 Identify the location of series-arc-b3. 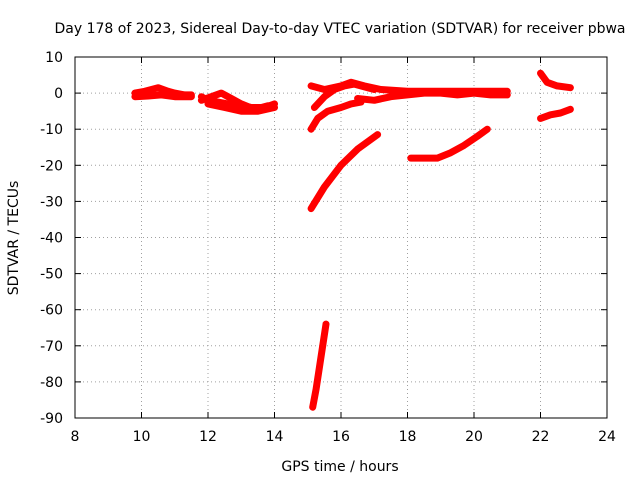
(241, 107).